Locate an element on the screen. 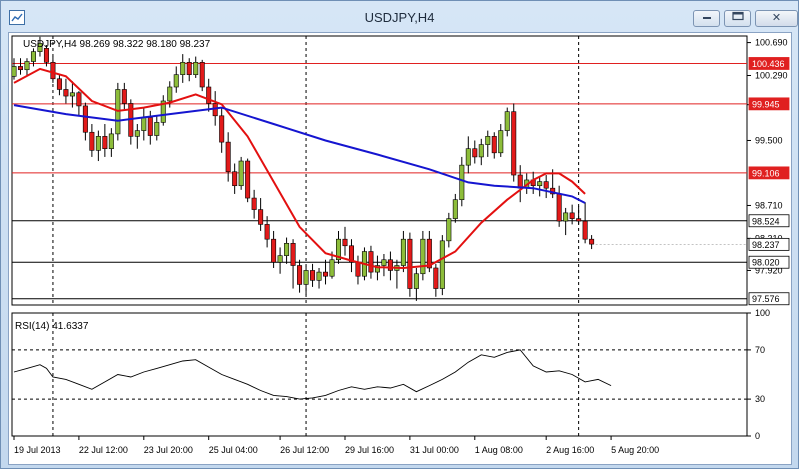 The height and width of the screenshot is (469, 799). close-button: ✕ is located at coordinates (776, 18).